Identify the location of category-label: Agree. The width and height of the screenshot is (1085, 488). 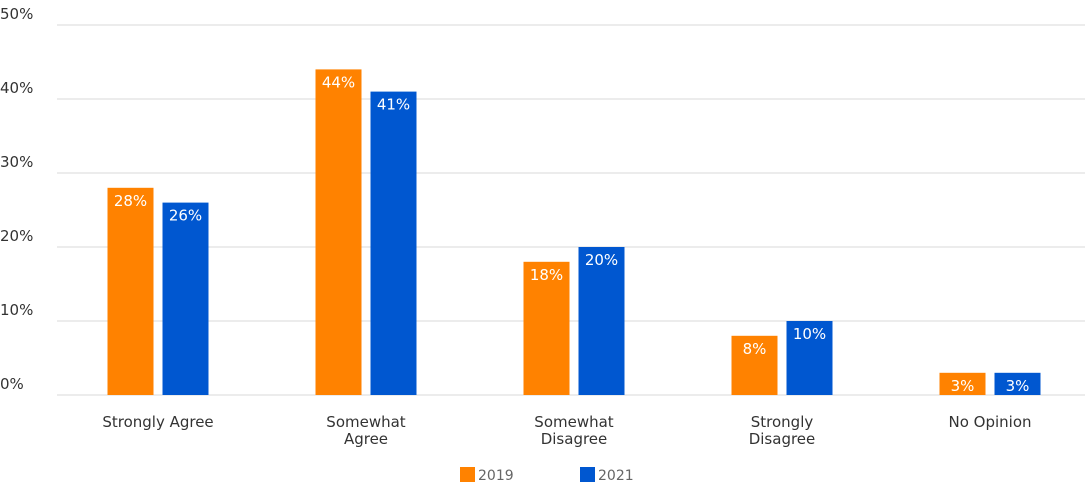
(366, 439).